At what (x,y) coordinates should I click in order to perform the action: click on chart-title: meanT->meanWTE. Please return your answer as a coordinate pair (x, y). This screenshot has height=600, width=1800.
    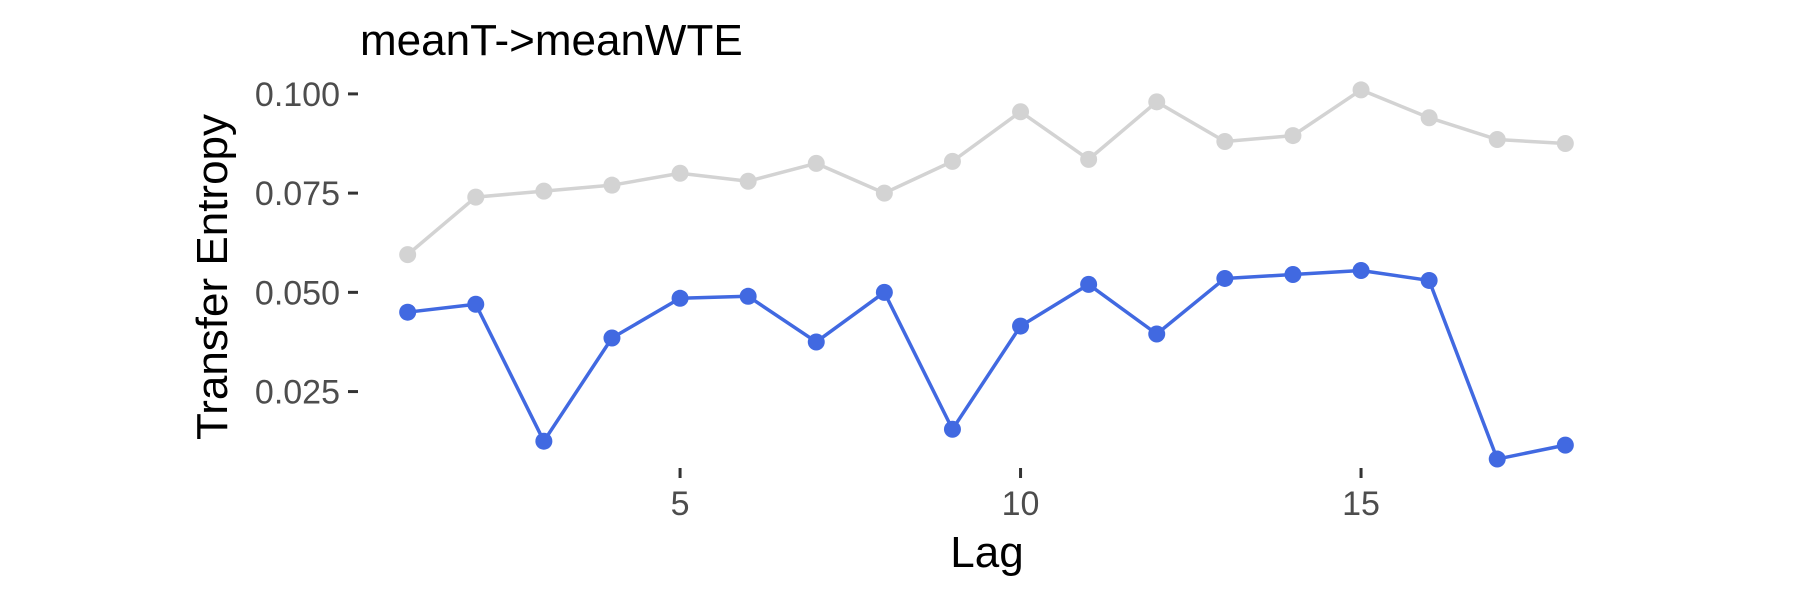
    Looking at the image, I should click on (551, 40).